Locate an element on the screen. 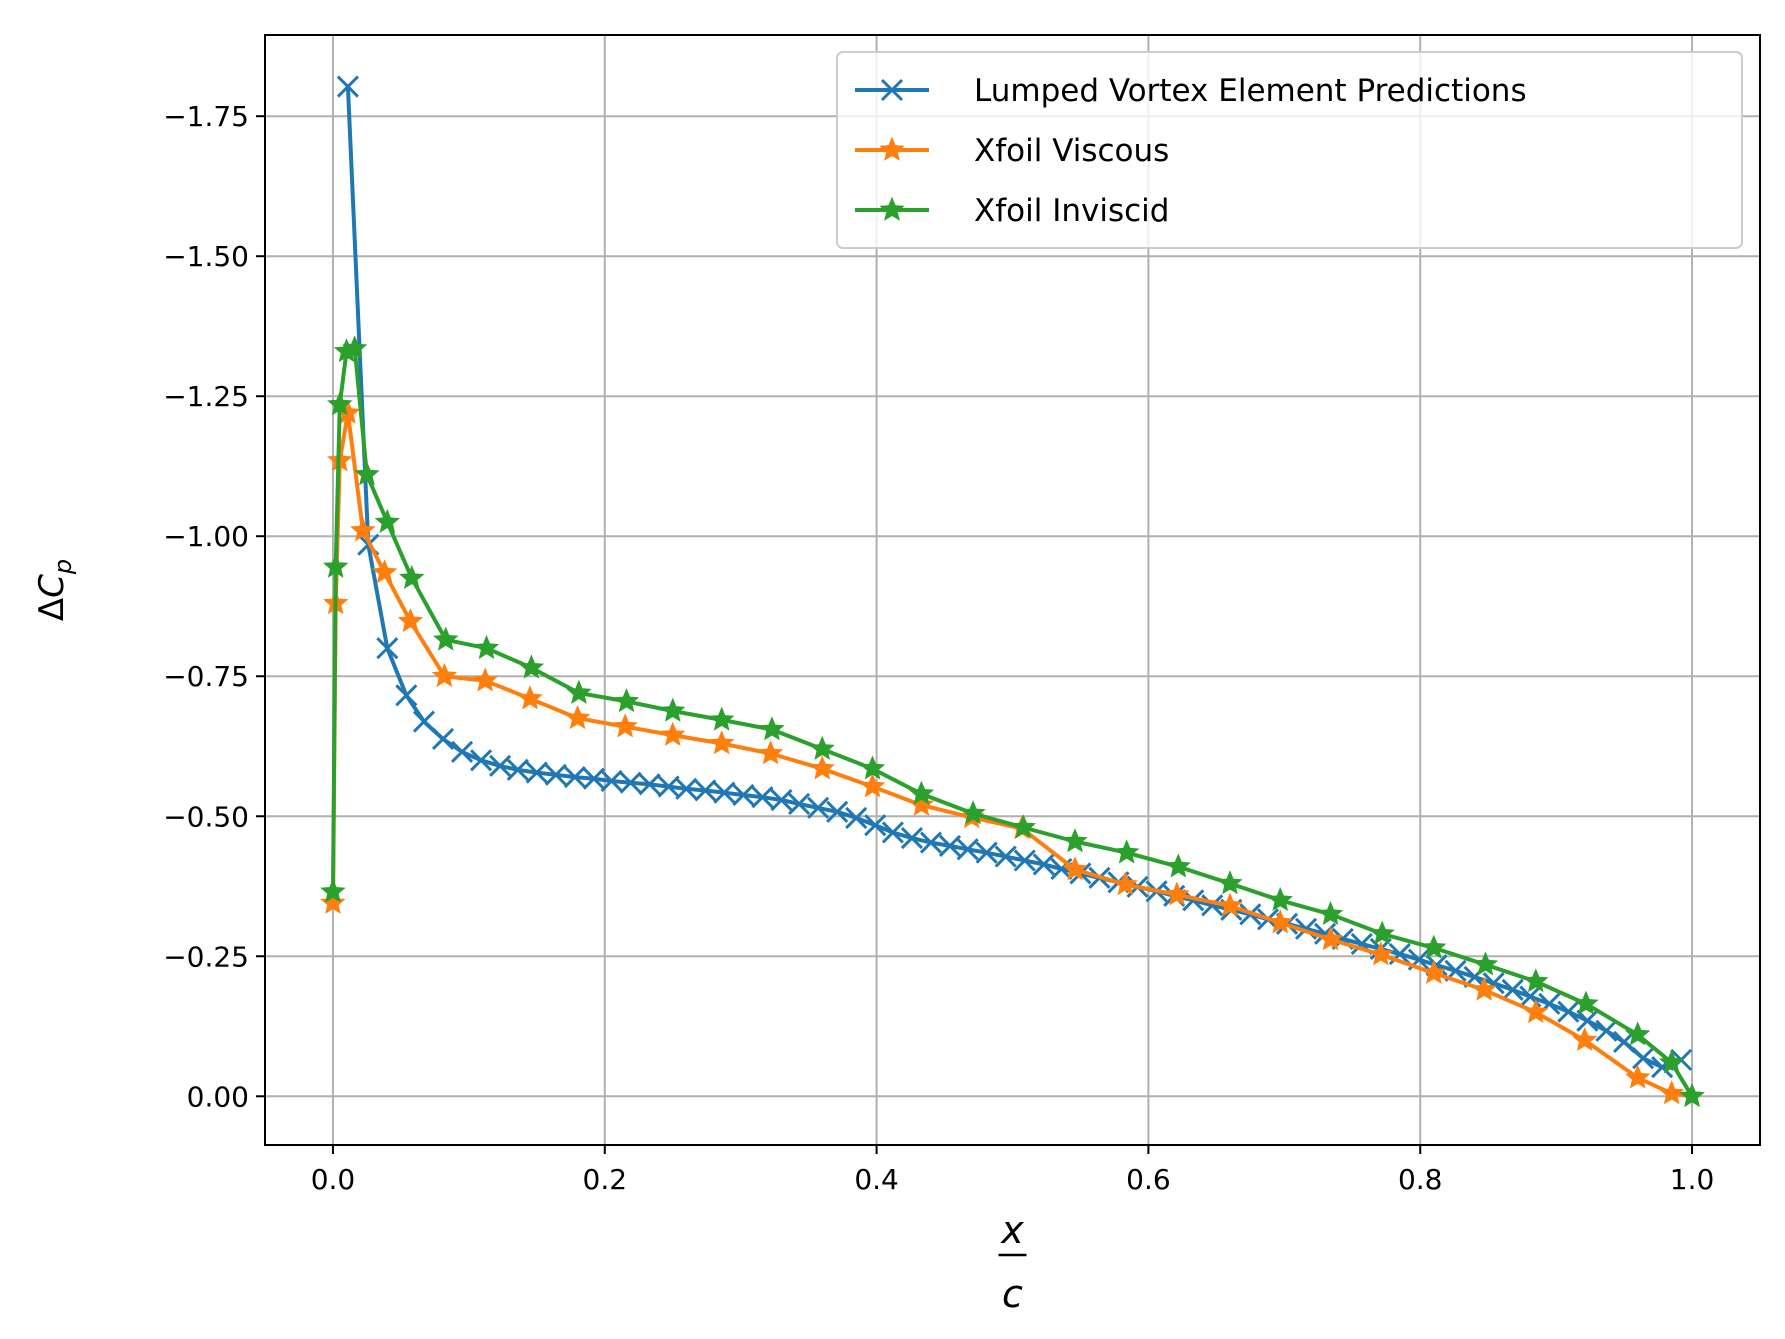  svg-text: ΔCp is located at coordinates (54, 590).